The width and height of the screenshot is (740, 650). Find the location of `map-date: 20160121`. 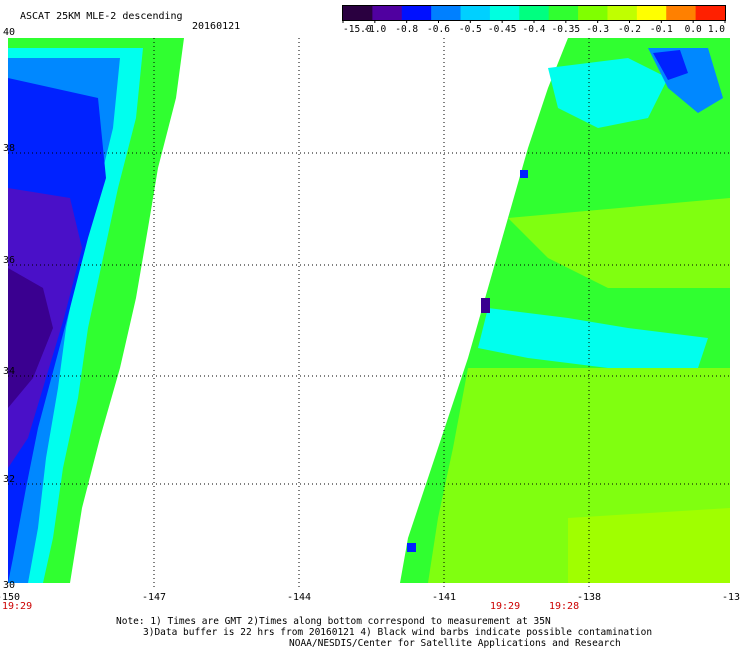

map-date: 20160121 is located at coordinates (216, 26).